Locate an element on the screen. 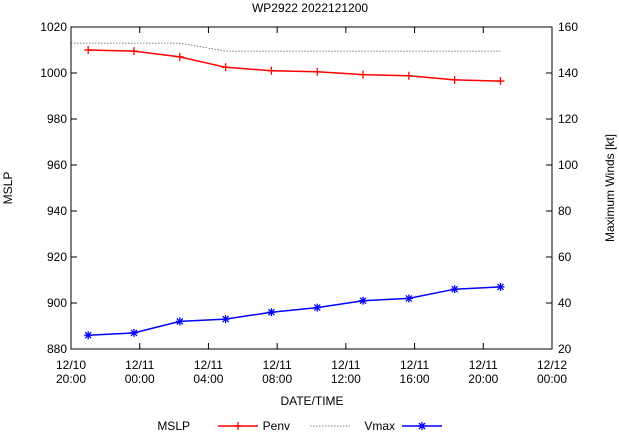 The height and width of the screenshot is (432, 619). legend: MSLP Penv Vmax is located at coordinates (299, 425).